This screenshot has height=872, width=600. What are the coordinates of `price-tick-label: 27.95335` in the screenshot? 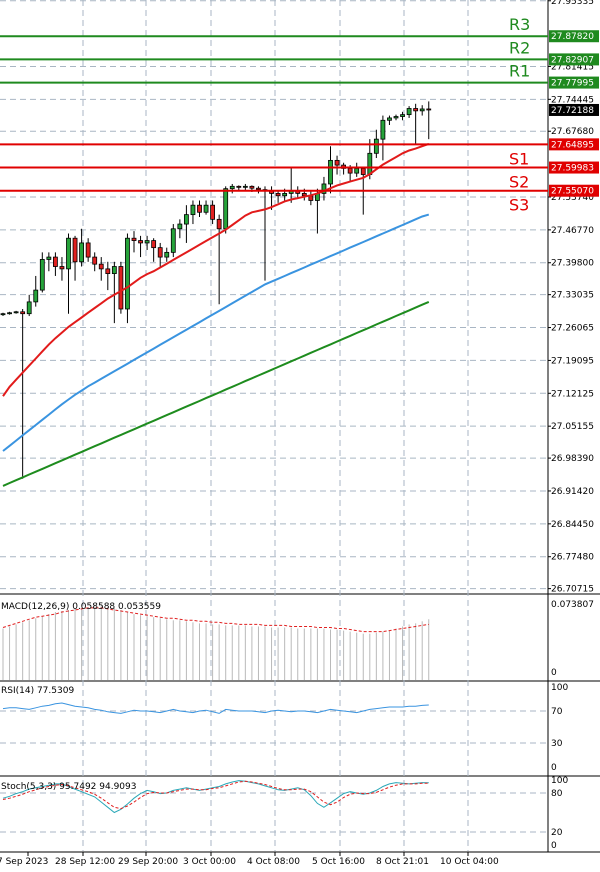 It's located at (572, 3).